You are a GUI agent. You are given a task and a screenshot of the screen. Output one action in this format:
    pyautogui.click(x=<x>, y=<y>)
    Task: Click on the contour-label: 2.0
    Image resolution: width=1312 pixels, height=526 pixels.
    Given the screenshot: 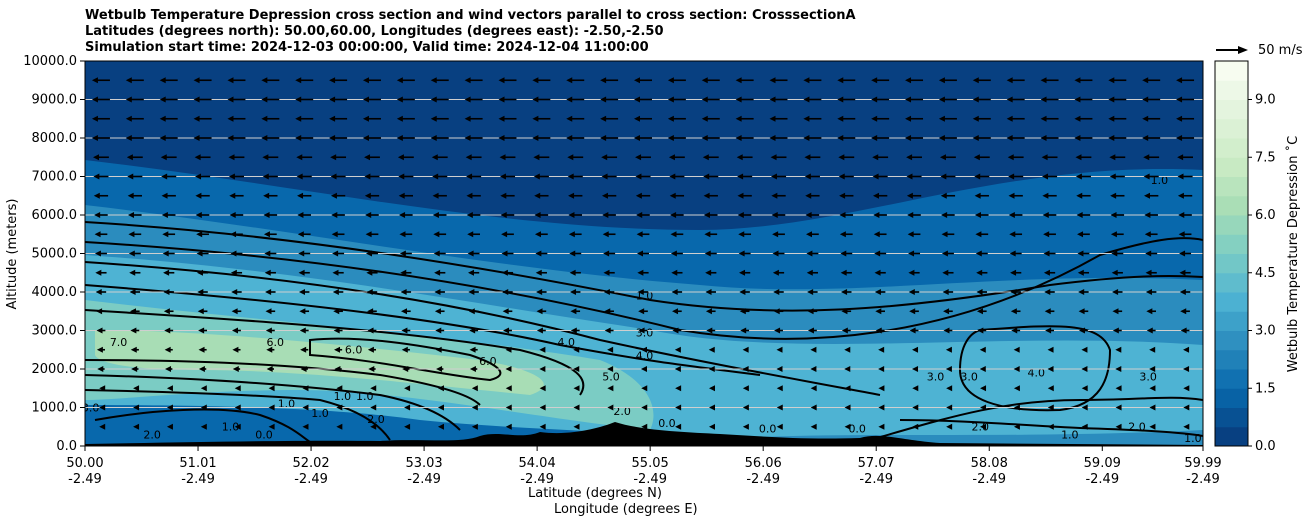 What is the action you would take?
    pyautogui.click(x=1137, y=427)
    